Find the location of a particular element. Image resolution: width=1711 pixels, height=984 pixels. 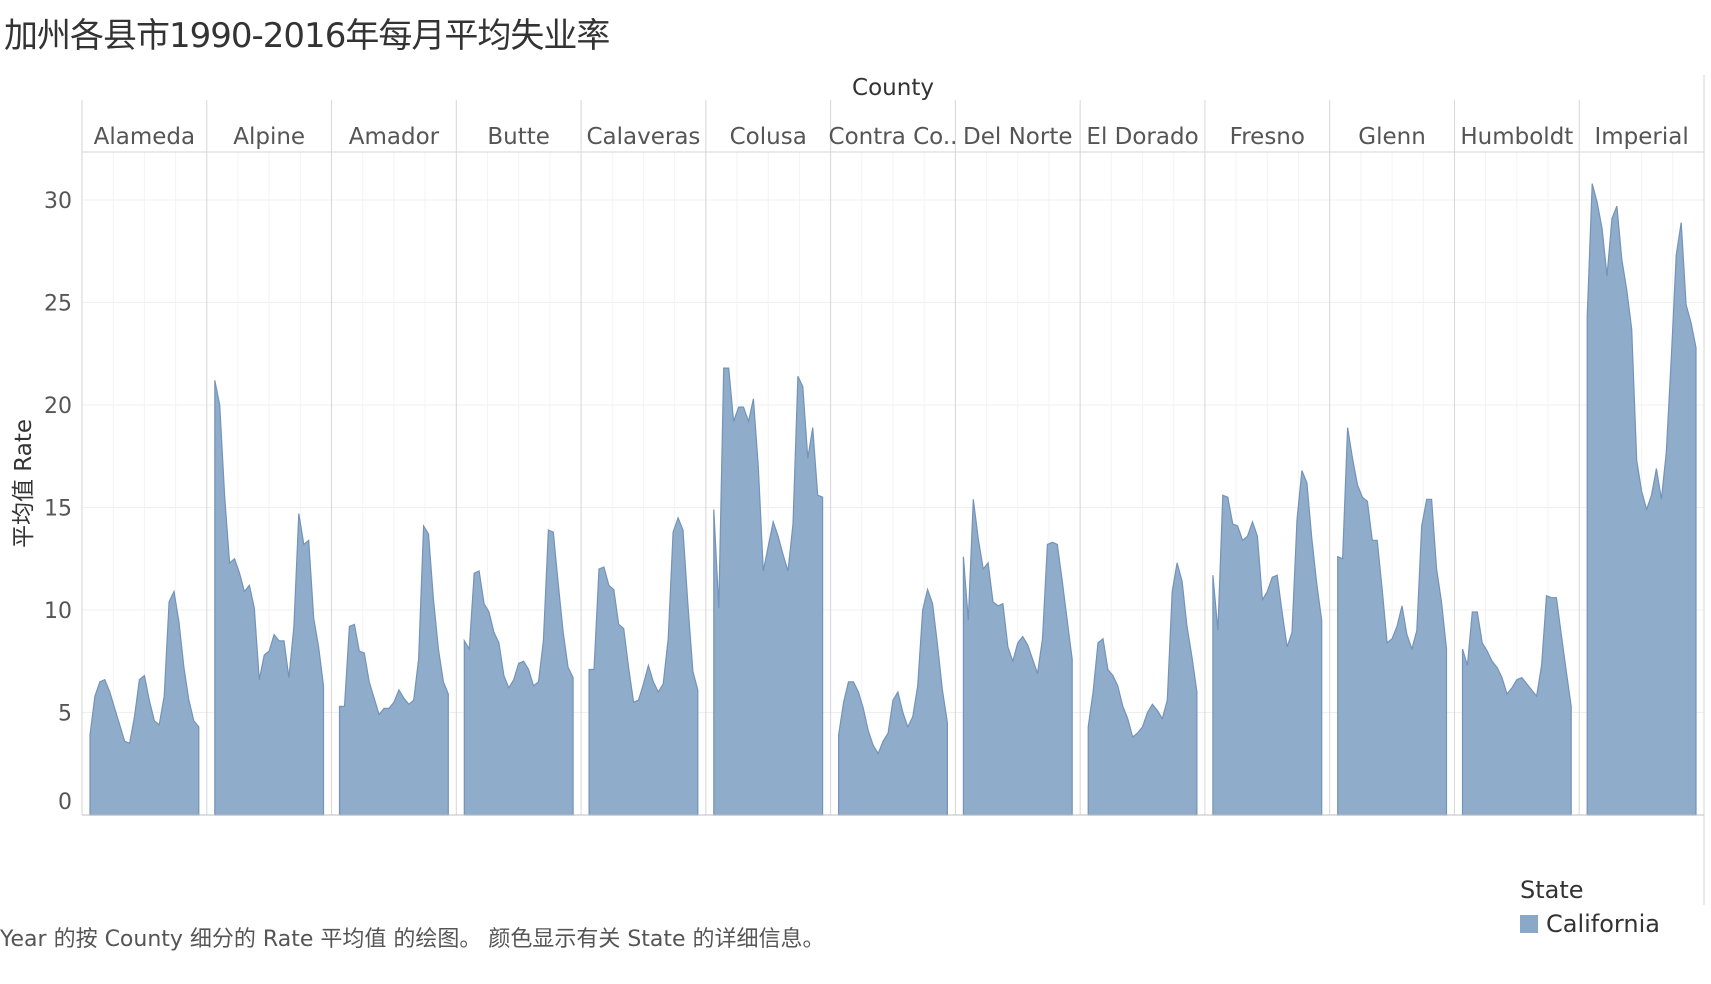

y-tick-label: 0 is located at coordinates (65, 802).